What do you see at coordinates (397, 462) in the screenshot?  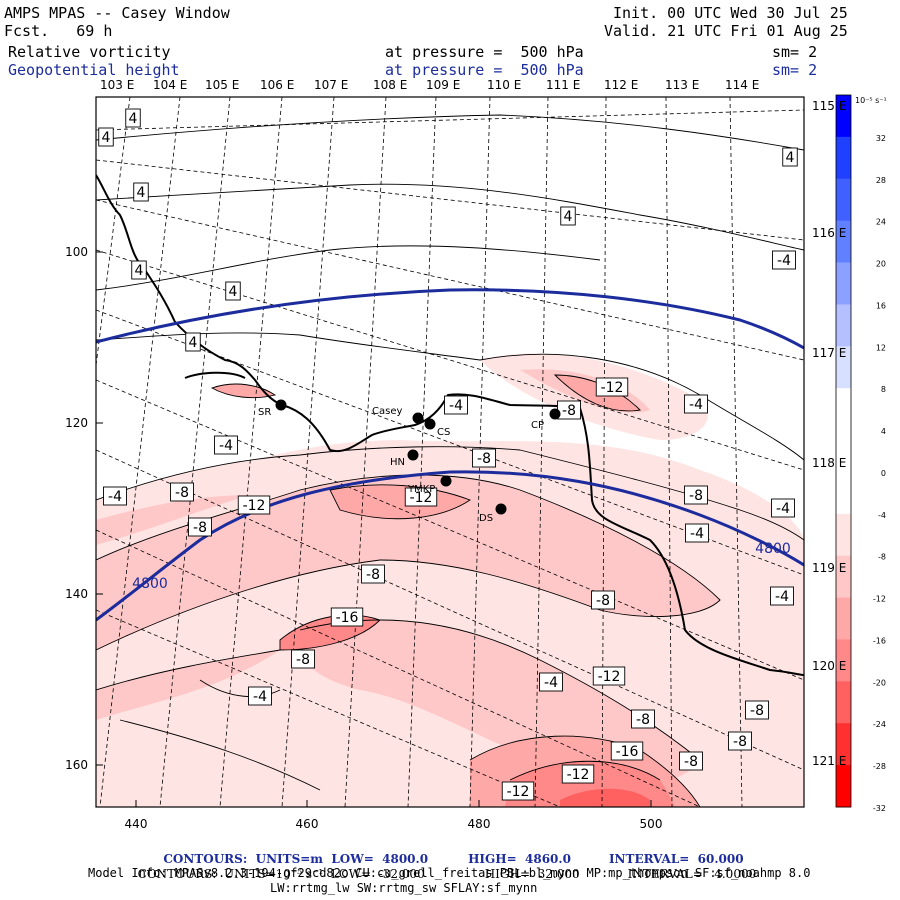 I see `station-label: HN` at bounding box center [397, 462].